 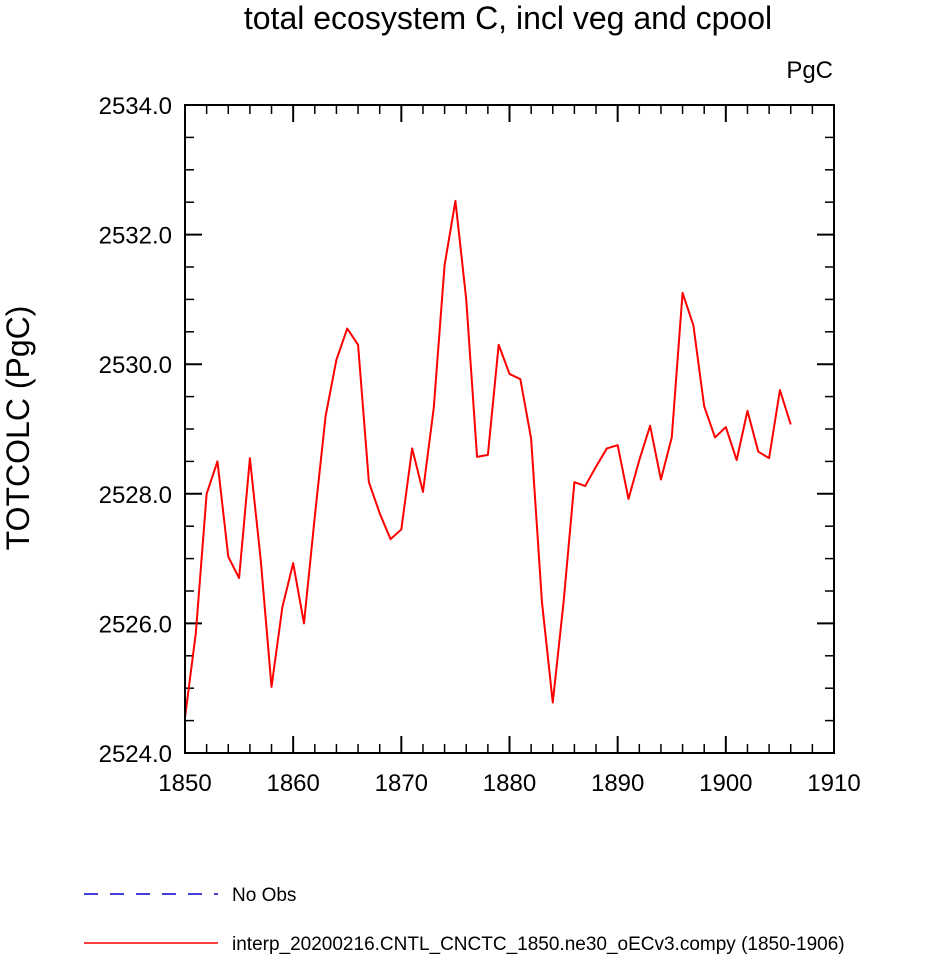 I want to click on units-label: PgC, so click(x=809, y=70).